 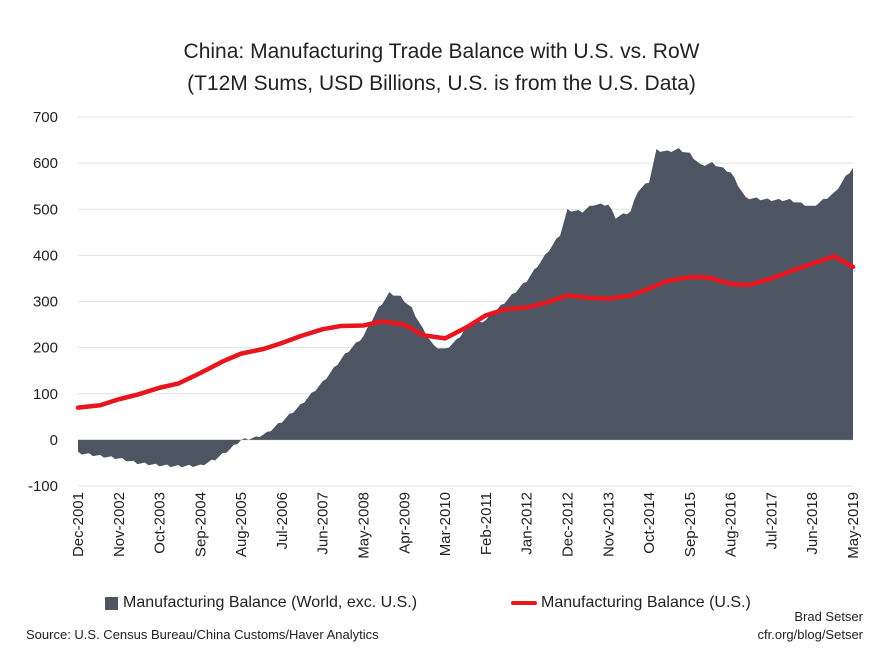 I want to click on x-tick-label: Jun-2018, so click(x=812, y=523).